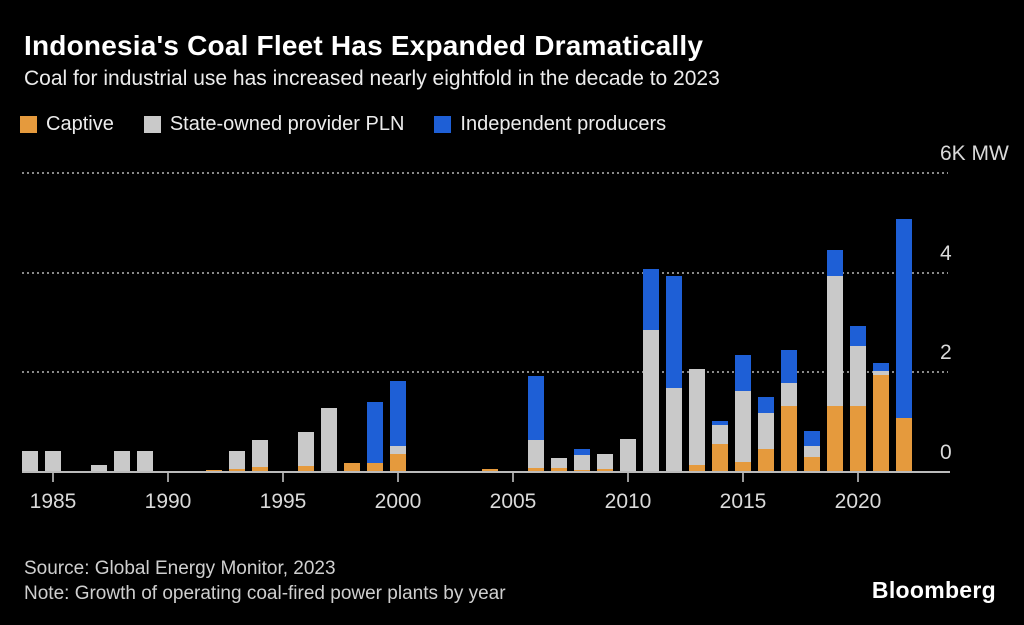 The image size is (1024, 625). Describe the element at coordinates (946, 253) in the screenshot. I see `y-tick-label: 4` at that location.